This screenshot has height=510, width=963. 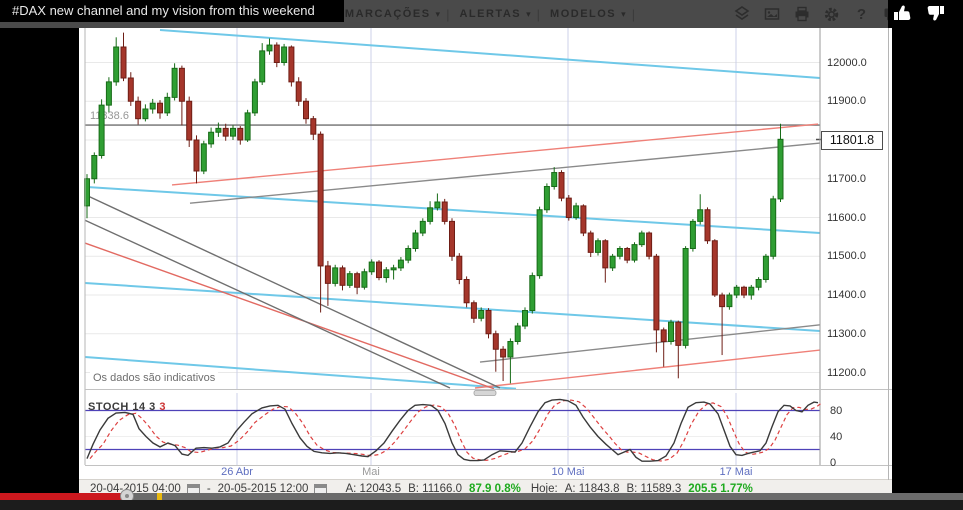 I want to click on printer-icon, so click(x=801, y=14).